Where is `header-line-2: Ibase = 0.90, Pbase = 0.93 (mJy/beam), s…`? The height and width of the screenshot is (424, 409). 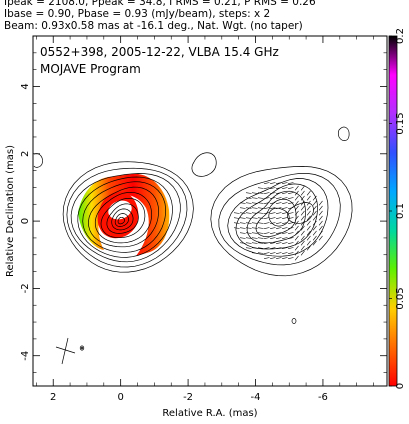 header-line-2: Ibase = 0.90, Pbase = 0.93 (mJy/beam), s… is located at coordinates (137, 14).